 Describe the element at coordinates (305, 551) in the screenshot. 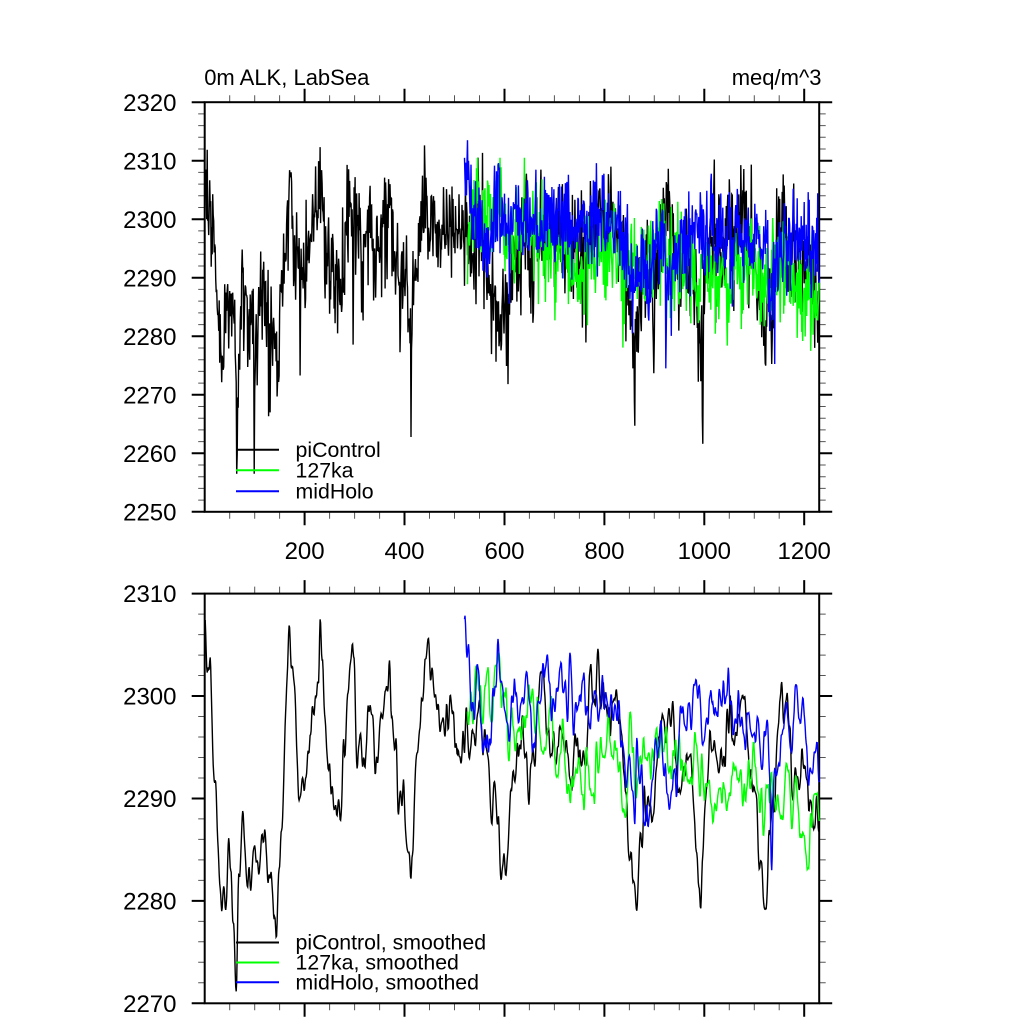

I see `svg-text: 200` at that location.